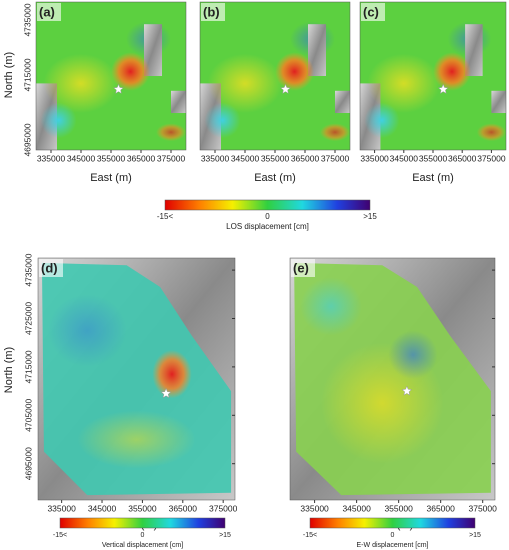 This screenshot has height=550, width=509. What do you see at coordinates (393, 545) in the screenshot?
I see `colorbar-title: E-W displacement [cm]` at bounding box center [393, 545].